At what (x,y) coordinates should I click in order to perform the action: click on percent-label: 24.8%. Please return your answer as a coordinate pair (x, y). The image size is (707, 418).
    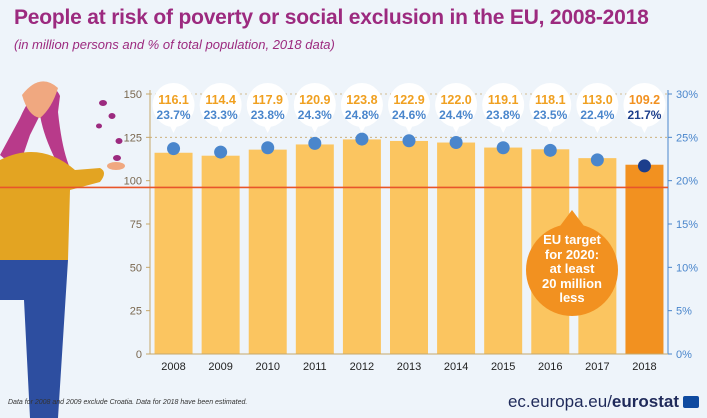
    Looking at the image, I should click on (362, 115).